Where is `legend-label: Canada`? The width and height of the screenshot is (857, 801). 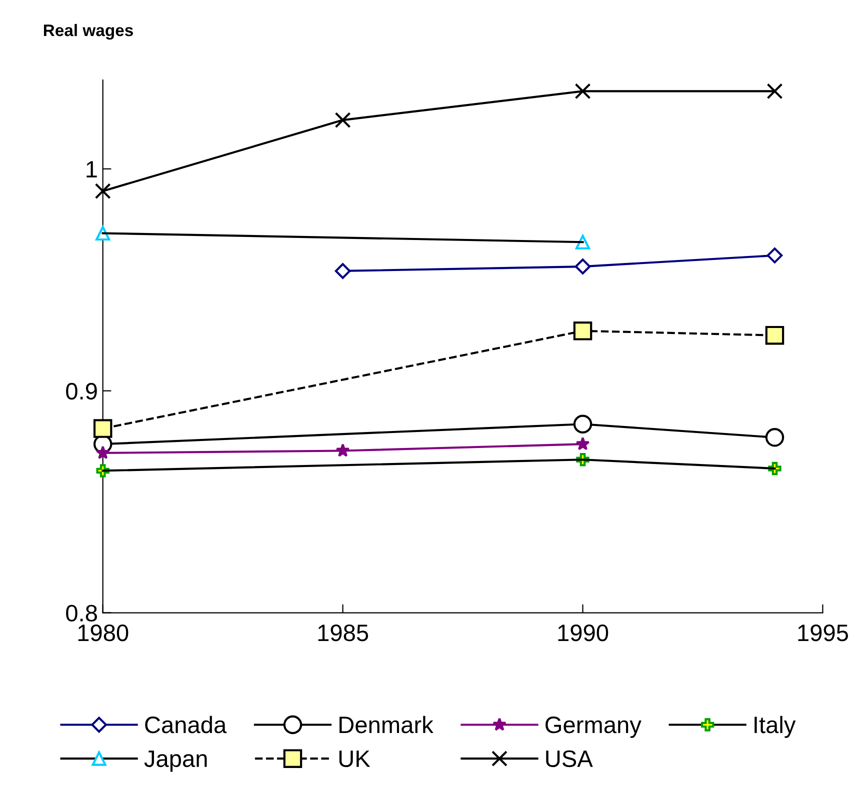 legend-label: Canada is located at coordinates (186, 725).